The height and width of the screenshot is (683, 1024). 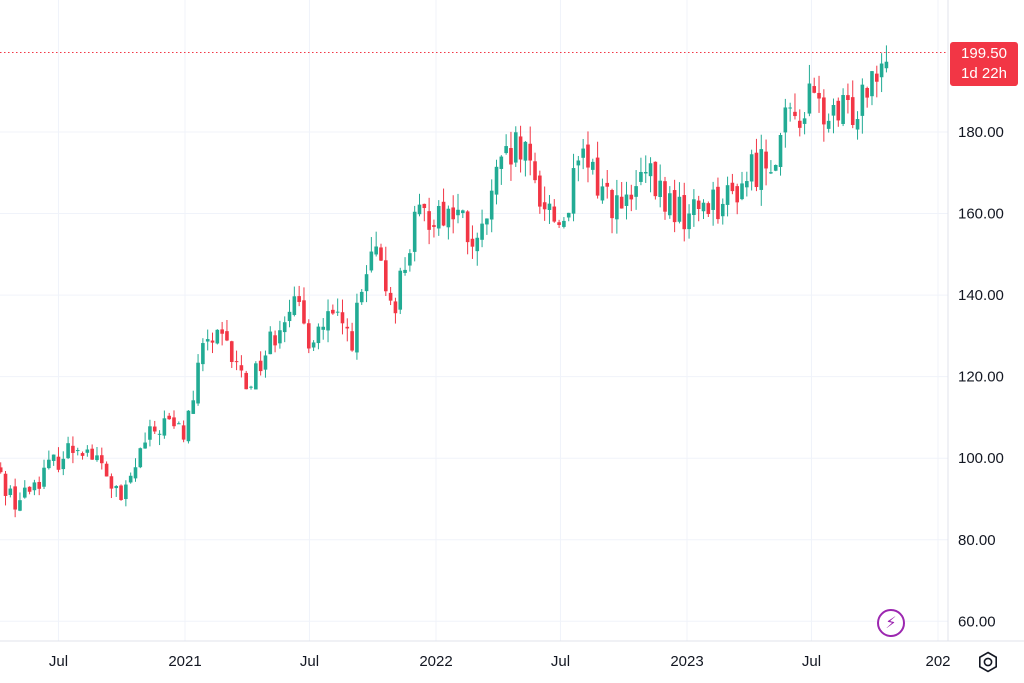 What do you see at coordinates (981, 132) in the screenshot?
I see `y-tick-label: 180.00` at bounding box center [981, 132].